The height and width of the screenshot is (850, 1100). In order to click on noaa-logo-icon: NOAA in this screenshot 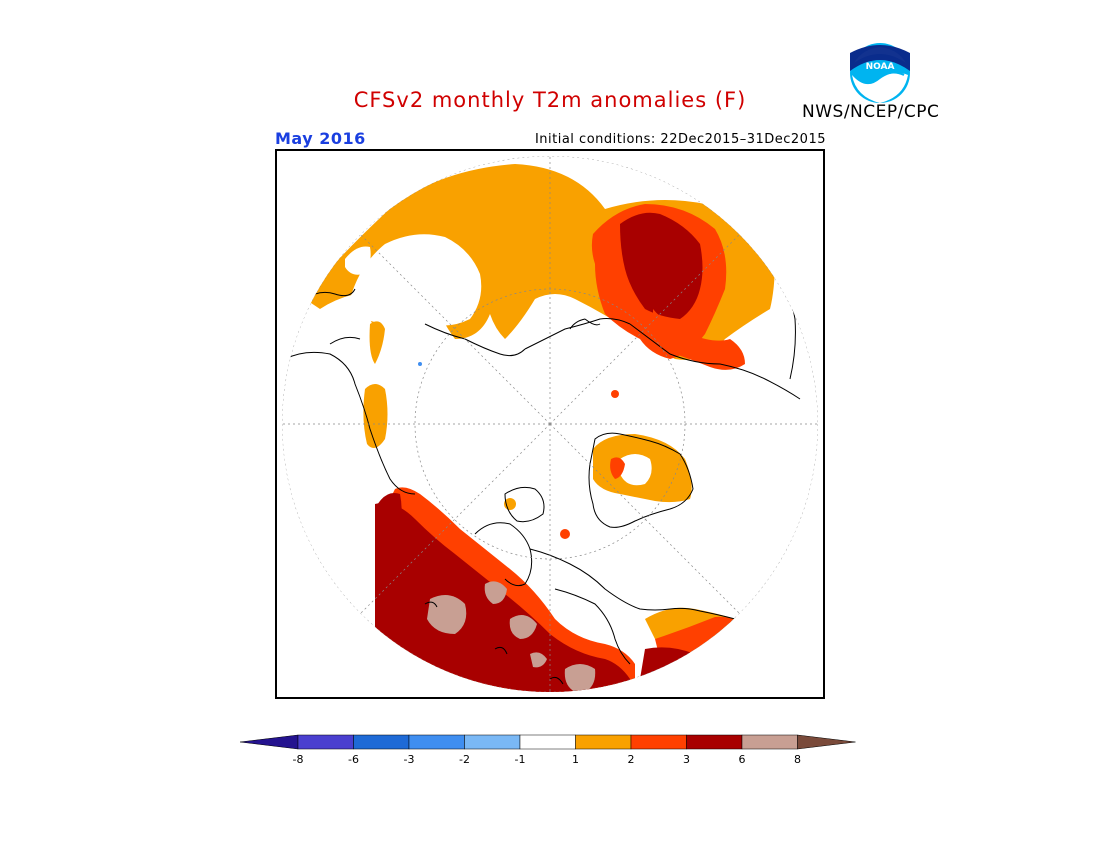, I will do `click(880, 73)`.